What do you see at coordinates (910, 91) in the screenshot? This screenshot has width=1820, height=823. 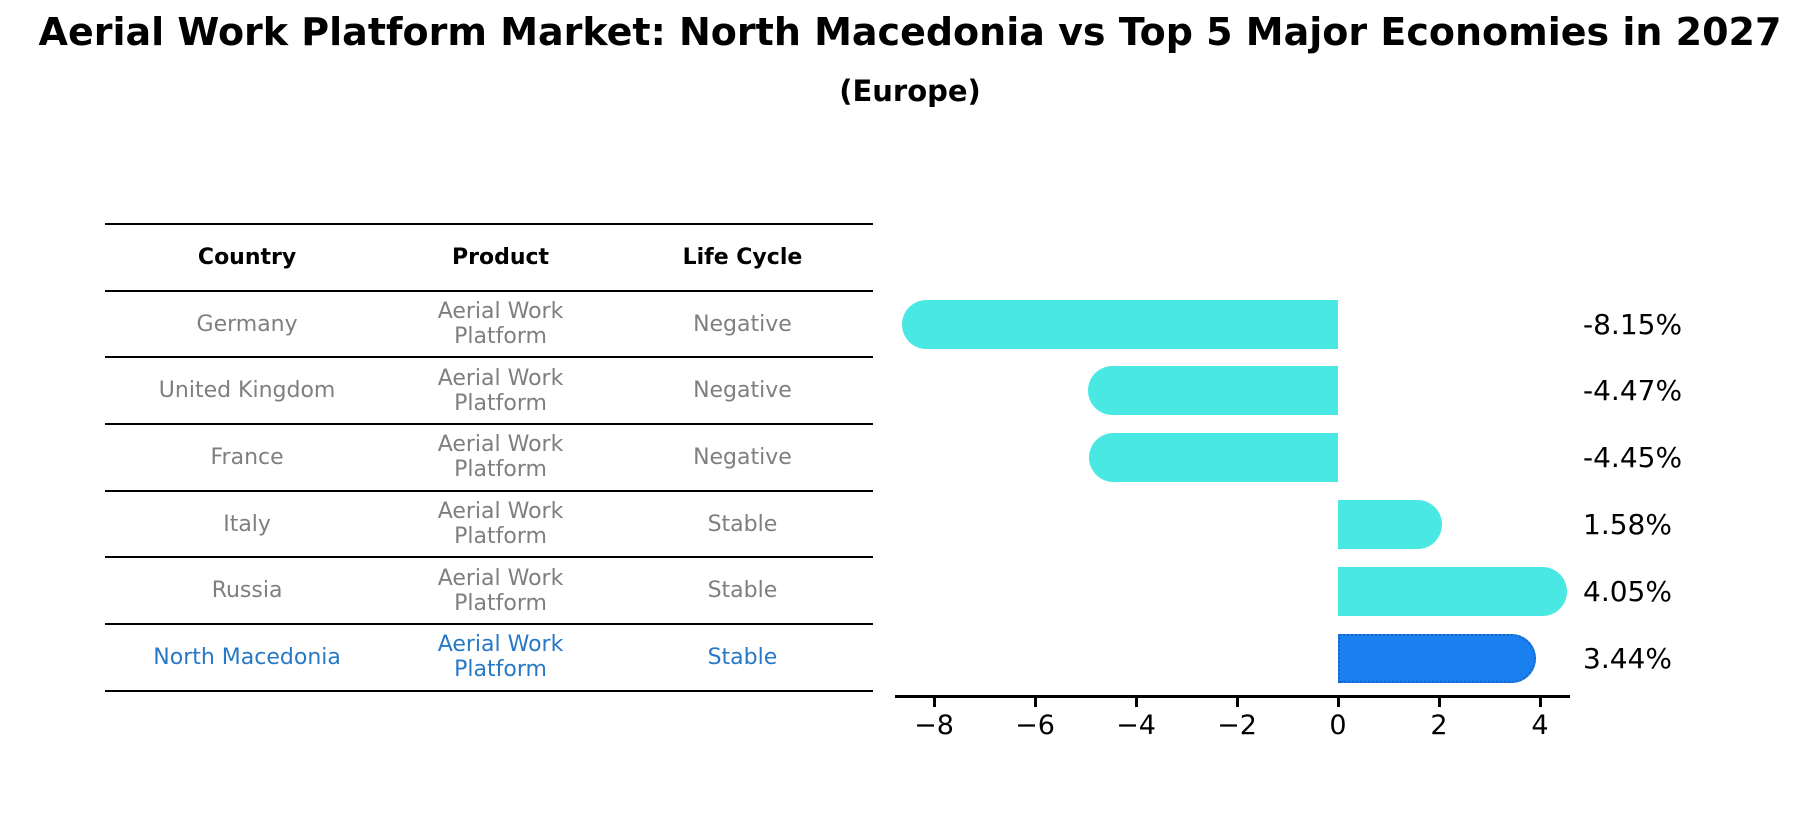 I see `chart-subtitle: (Europe)` at bounding box center [910, 91].